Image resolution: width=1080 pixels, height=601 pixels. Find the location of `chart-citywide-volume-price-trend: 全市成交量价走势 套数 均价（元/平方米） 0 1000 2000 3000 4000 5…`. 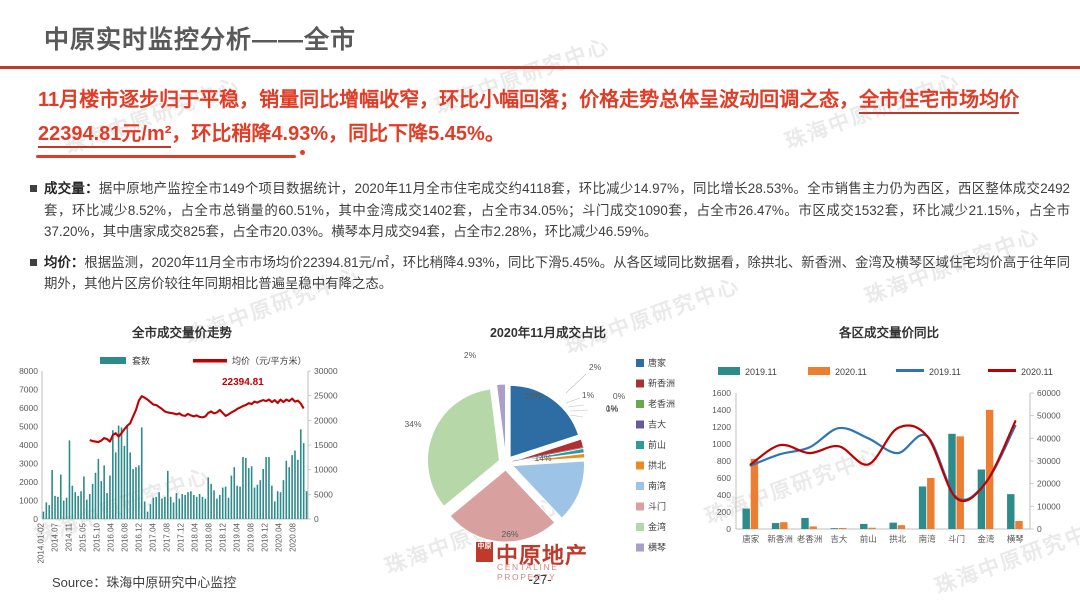

chart-citywide-volume-price-trend: 全市成交量价走势 套数 均价（元/平方米） 0 1000 2000 3000 4000 5… is located at coordinates (182, 447).